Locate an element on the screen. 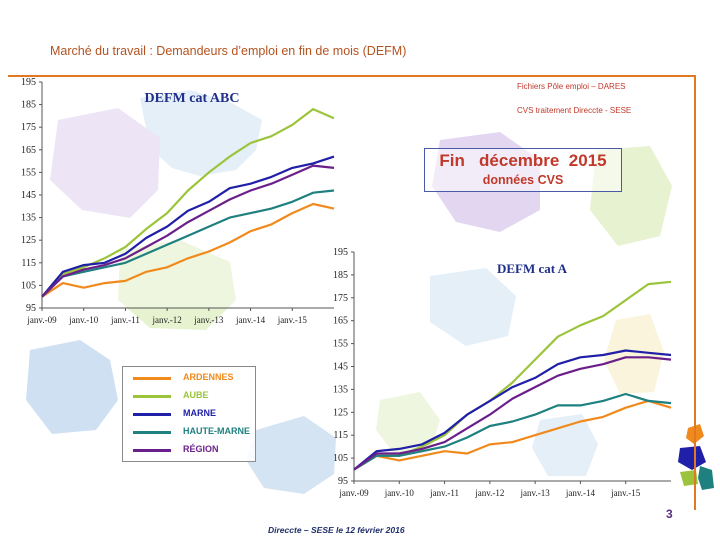  map-center-shape is located at coordinates (473, 307).